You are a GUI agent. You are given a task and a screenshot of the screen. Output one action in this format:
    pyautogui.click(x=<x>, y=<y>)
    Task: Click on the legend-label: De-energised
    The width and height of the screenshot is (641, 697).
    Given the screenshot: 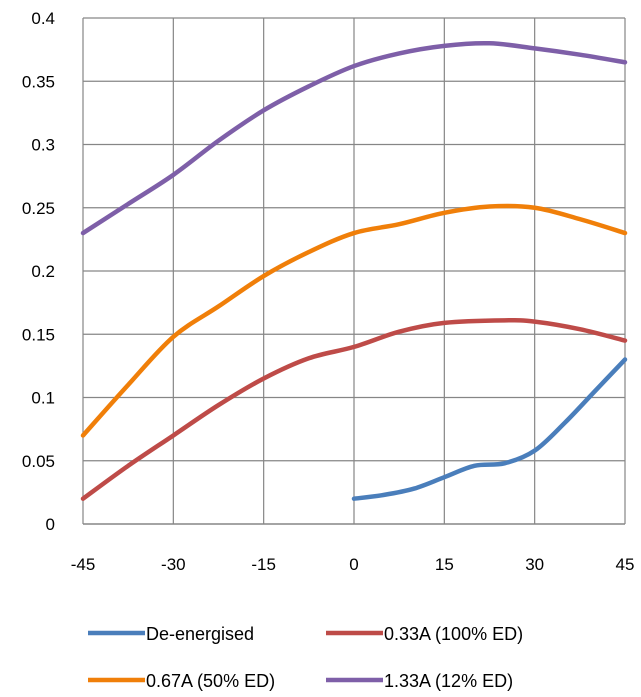 What is the action you would take?
    pyautogui.click(x=200, y=634)
    